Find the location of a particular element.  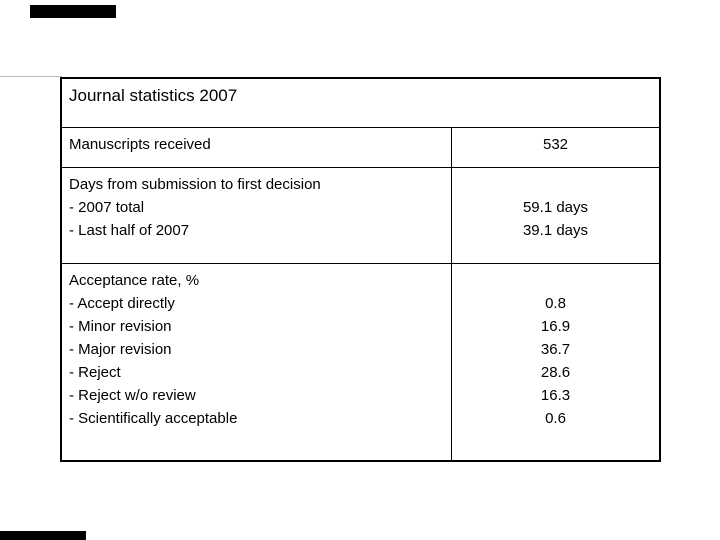

stat-value-cell: 532 is located at coordinates (555, 147).